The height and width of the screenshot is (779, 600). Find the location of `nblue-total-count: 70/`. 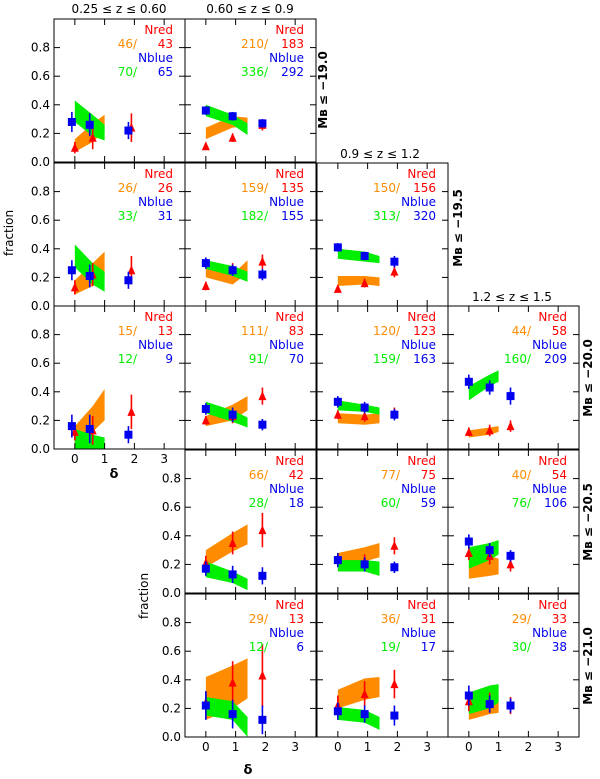

nblue-total-count: 70/ is located at coordinates (128, 72).